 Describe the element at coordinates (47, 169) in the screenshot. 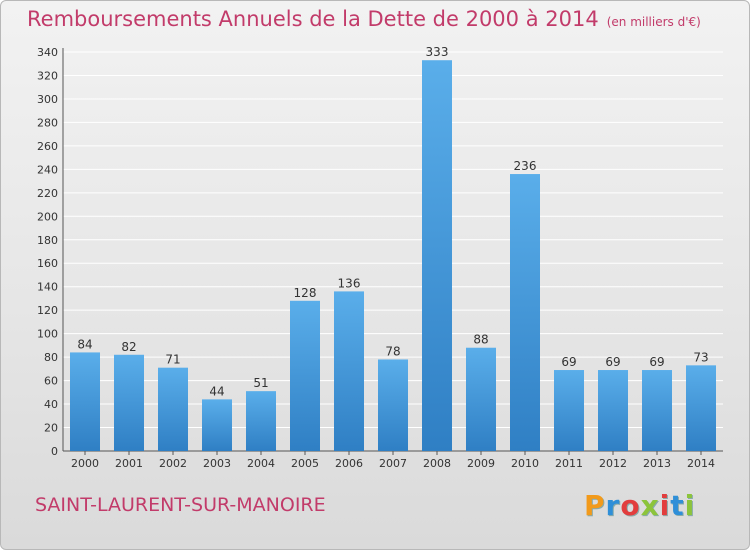

I see `y-tick-label: 240` at that location.